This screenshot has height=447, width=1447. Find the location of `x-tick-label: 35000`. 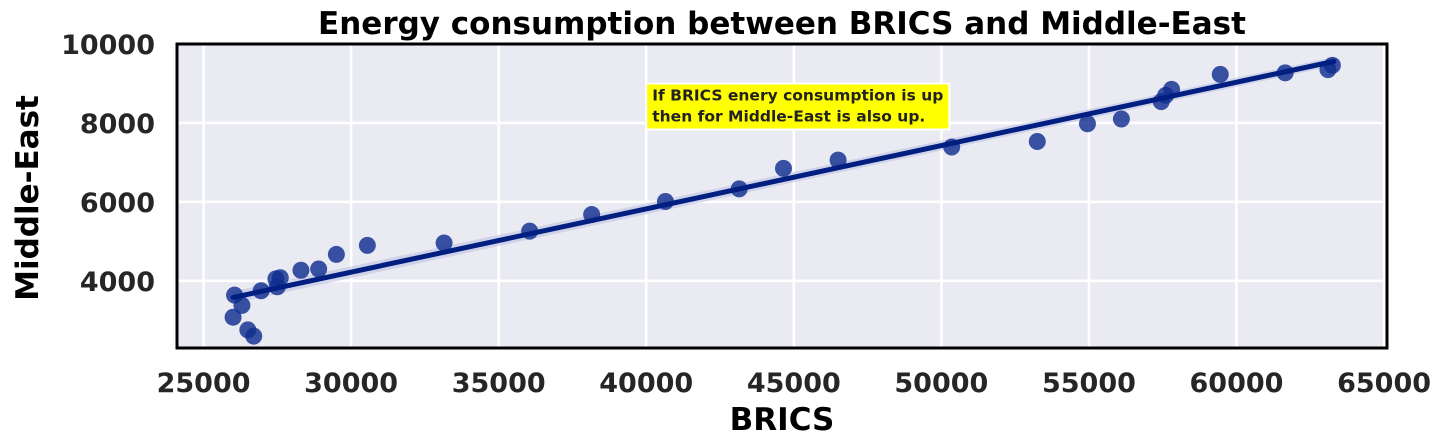

x-tick-label: 35000 is located at coordinates (499, 383).